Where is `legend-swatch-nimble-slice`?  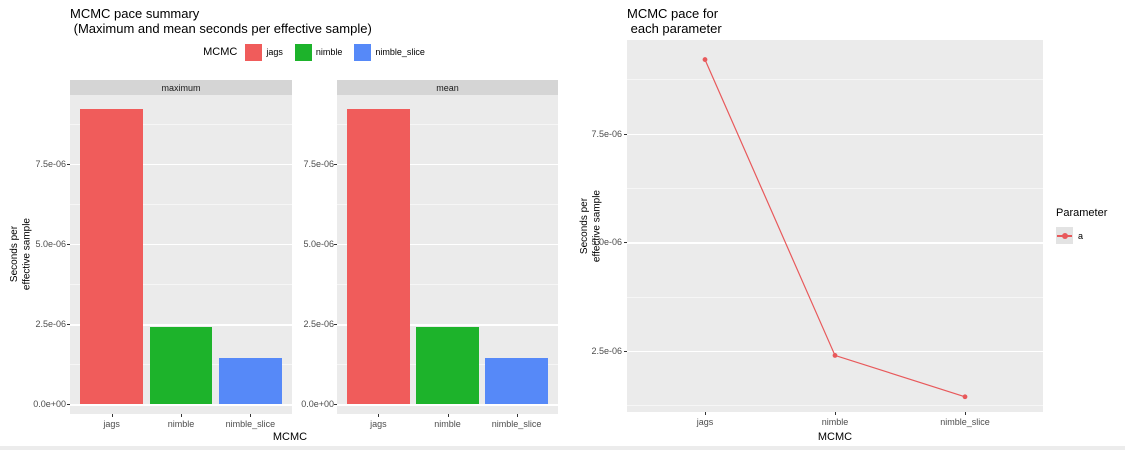 legend-swatch-nimble-slice is located at coordinates (363, 52).